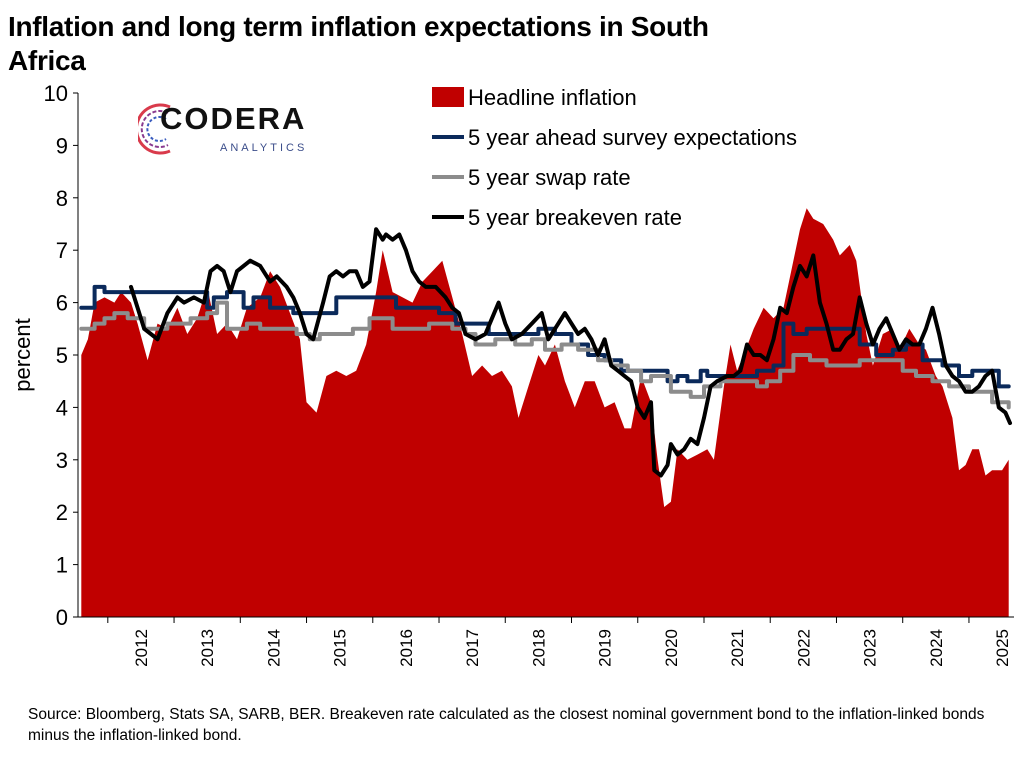 The width and height of the screenshot is (1024, 757). Describe the element at coordinates (549, 177) in the screenshot. I see `legend-label: 5 year swap rate` at that location.